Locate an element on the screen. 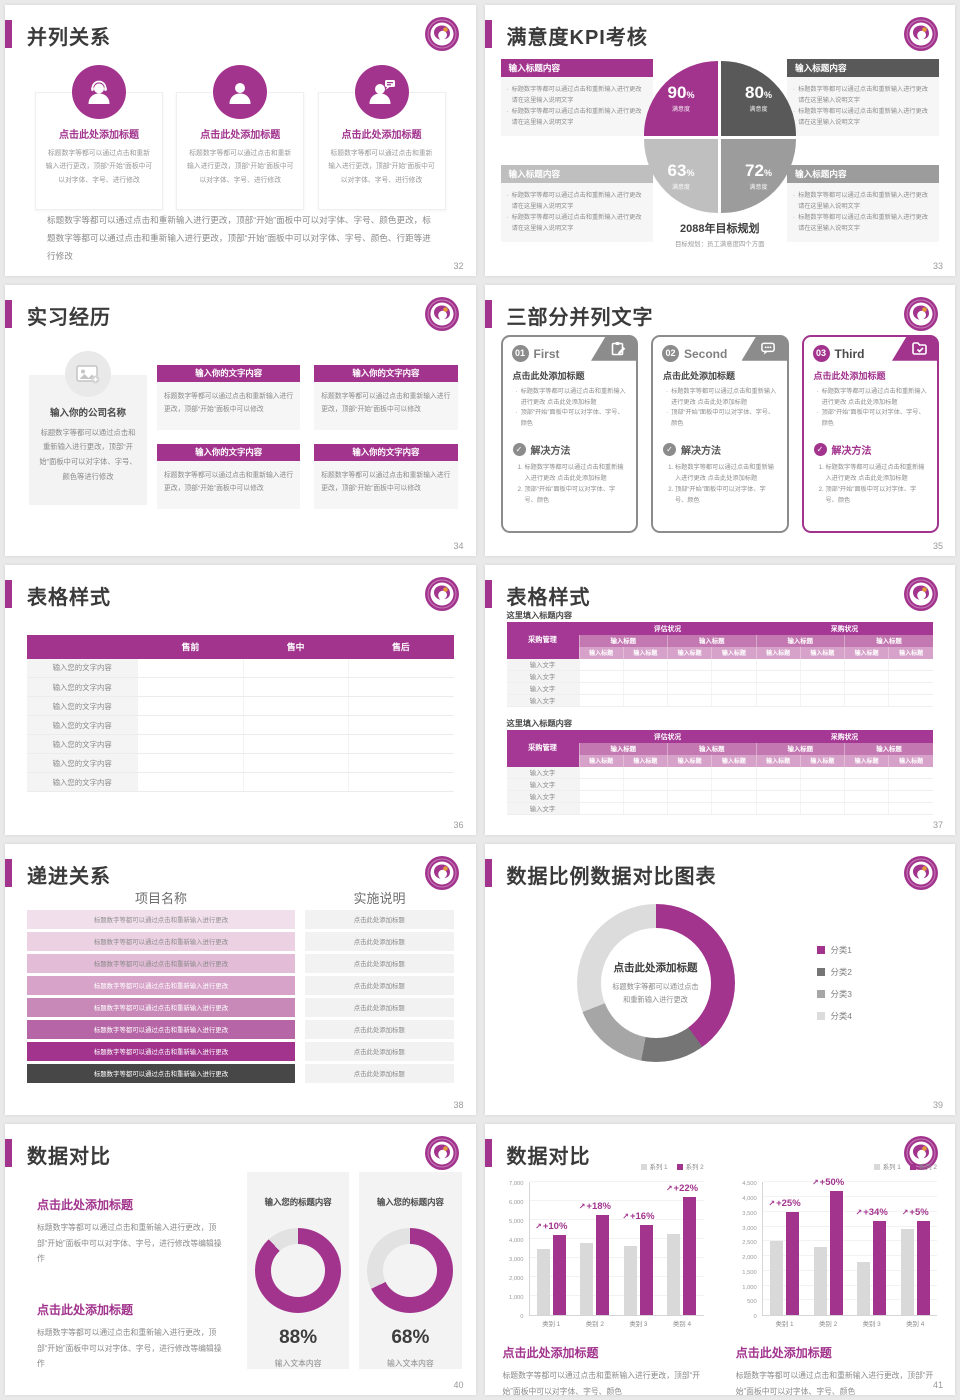 The image size is (960, 1400). legend-item: 分类1 is located at coordinates (834, 950).